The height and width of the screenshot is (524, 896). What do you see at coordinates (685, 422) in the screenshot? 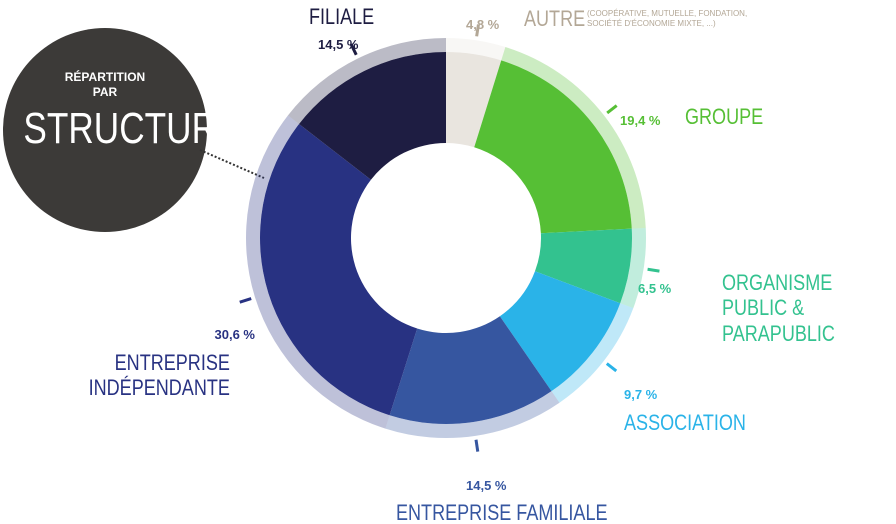
I see `category-label: ASSOCIATION` at bounding box center [685, 422].